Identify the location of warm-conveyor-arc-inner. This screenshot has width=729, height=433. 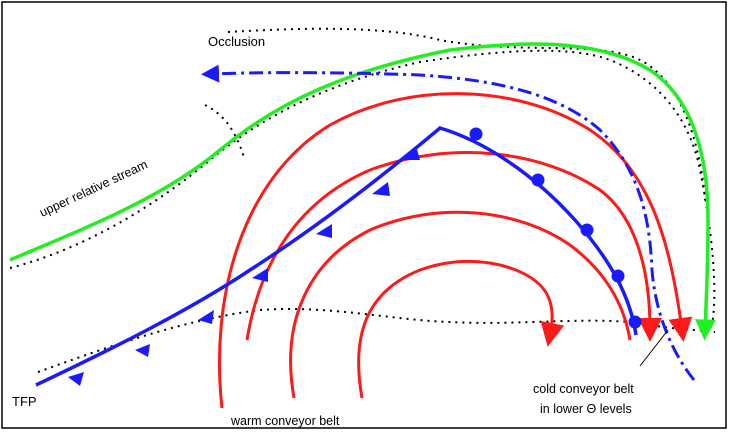
(461, 329).